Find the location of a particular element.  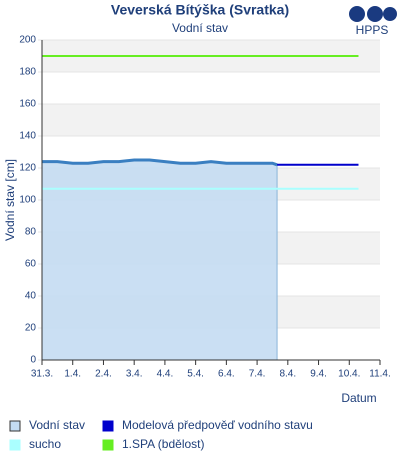

x-tick-label: 7.4. is located at coordinates (257, 374).